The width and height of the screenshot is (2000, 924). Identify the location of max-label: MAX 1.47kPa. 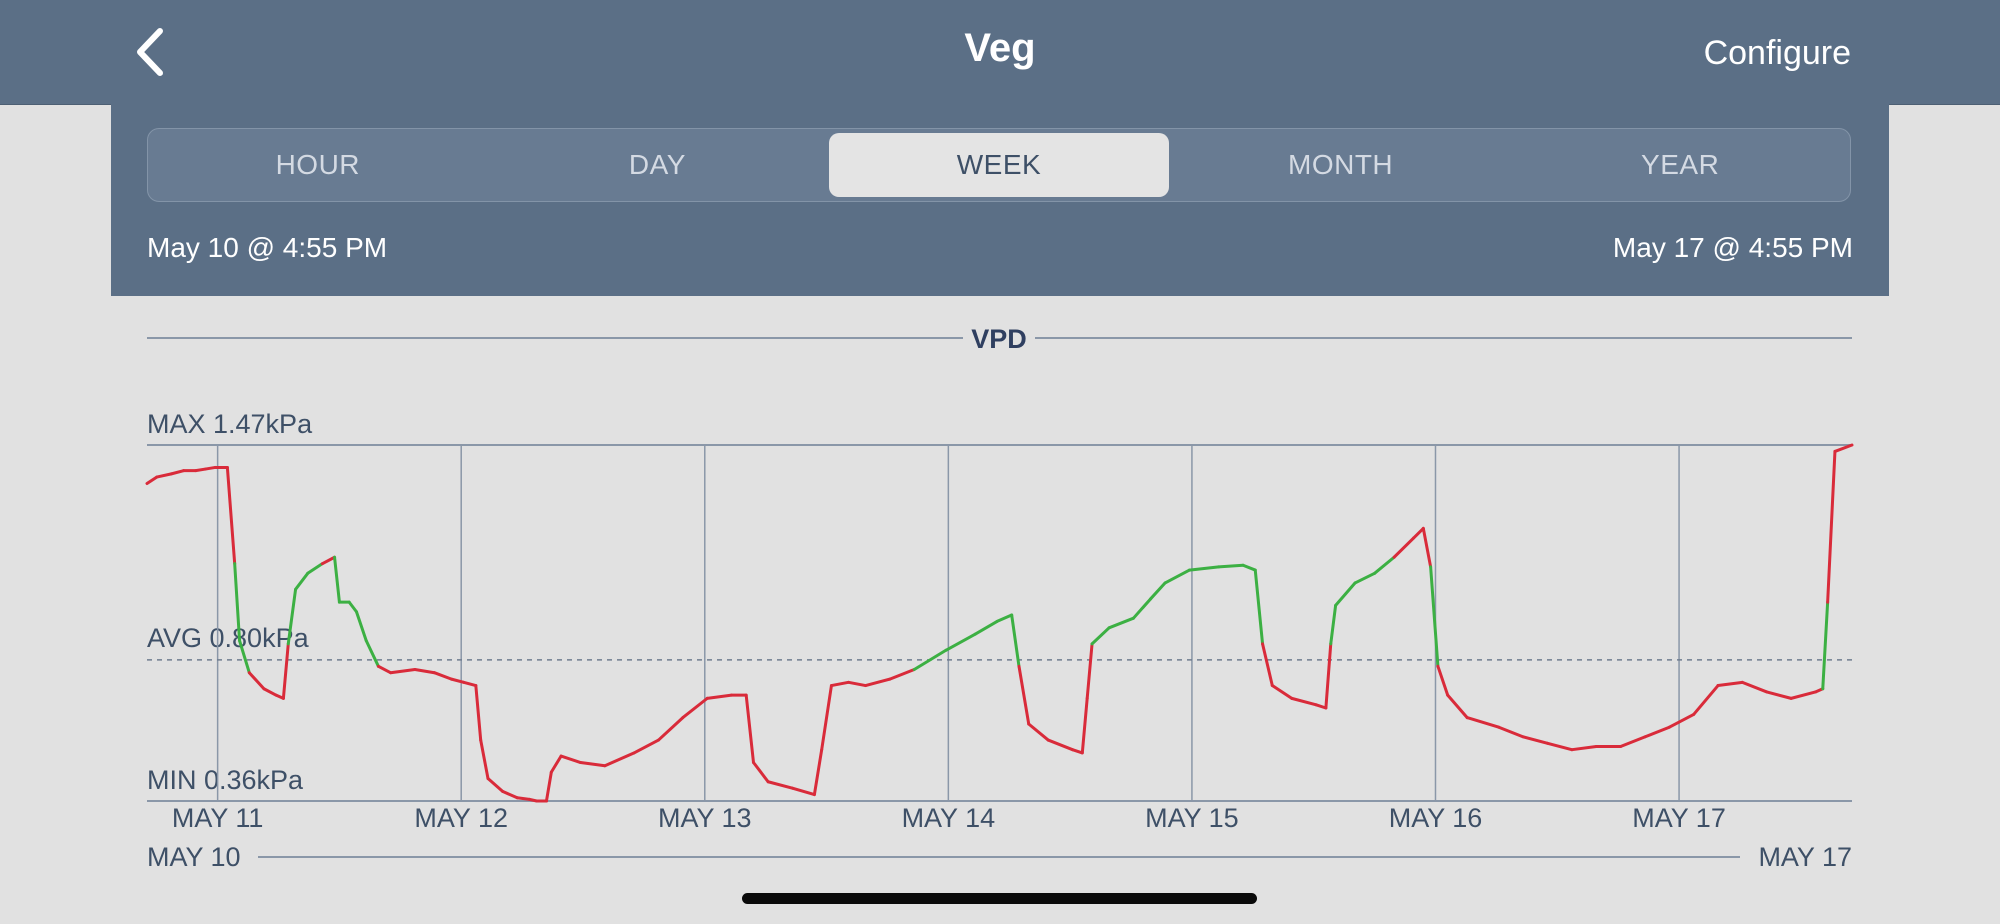
(230, 424).